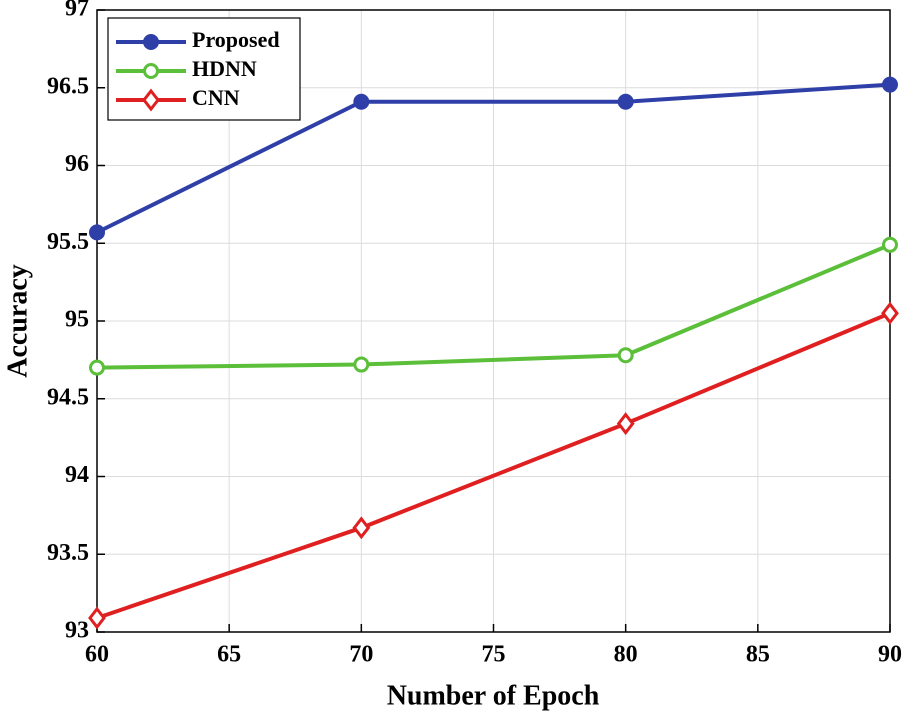  I want to click on y-tick-label: 96.5, so click(68, 86).